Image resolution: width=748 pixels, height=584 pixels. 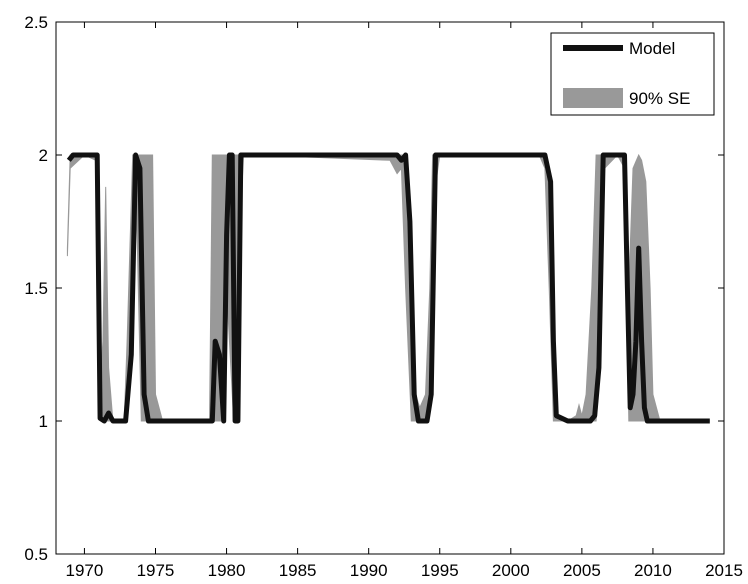 What do you see at coordinates (36, 22) in the screenshot?
I see `y-tick-label: 2.5` at bounding box center [36, 22].